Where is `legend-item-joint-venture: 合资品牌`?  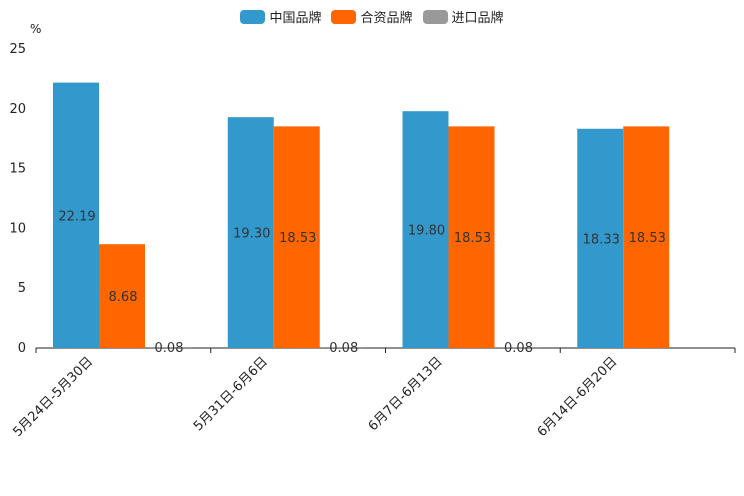 legend-item-joint-venture: 合资品牌 is located at coordinates (372, 16).